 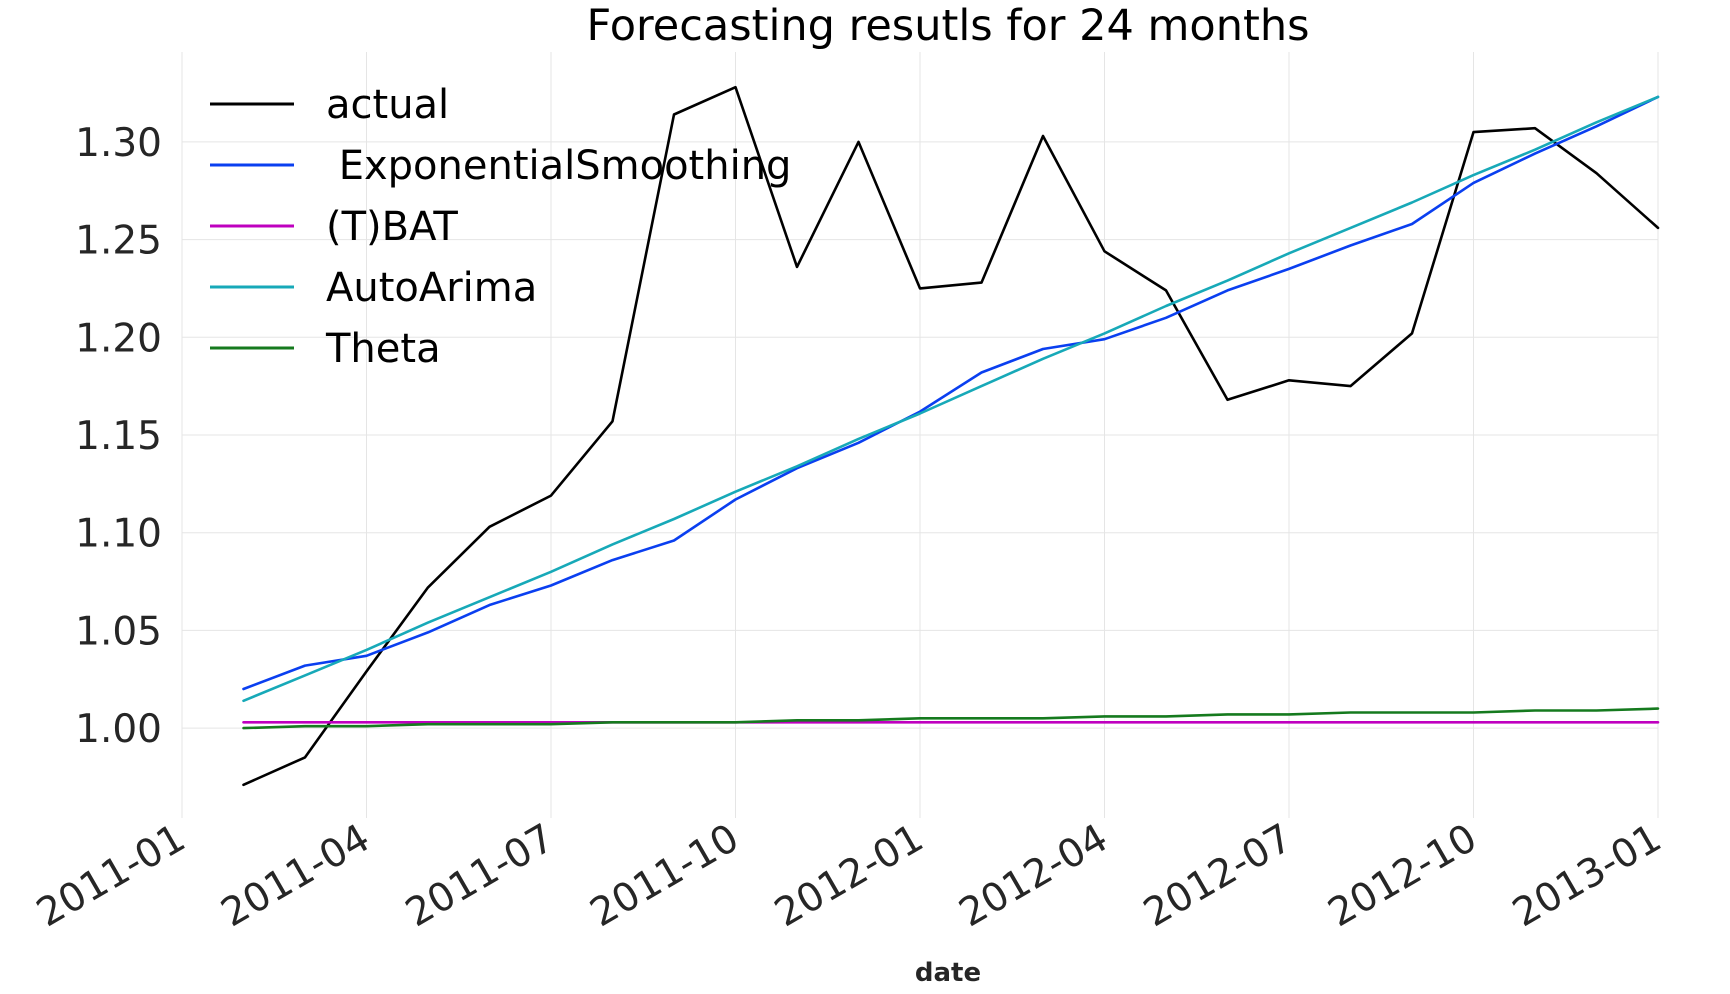 What do you see at coordinates (480, 876) in the screenshot?
I see `x-tick-label: 2011-07` at bounding box center [480, 876].